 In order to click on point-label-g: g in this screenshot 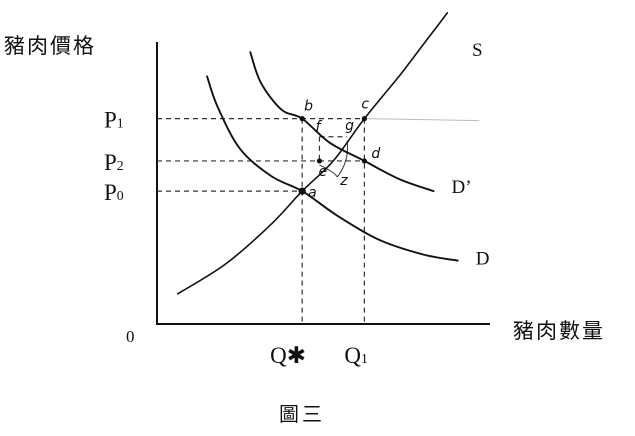, I will do `click(349, 126)`.